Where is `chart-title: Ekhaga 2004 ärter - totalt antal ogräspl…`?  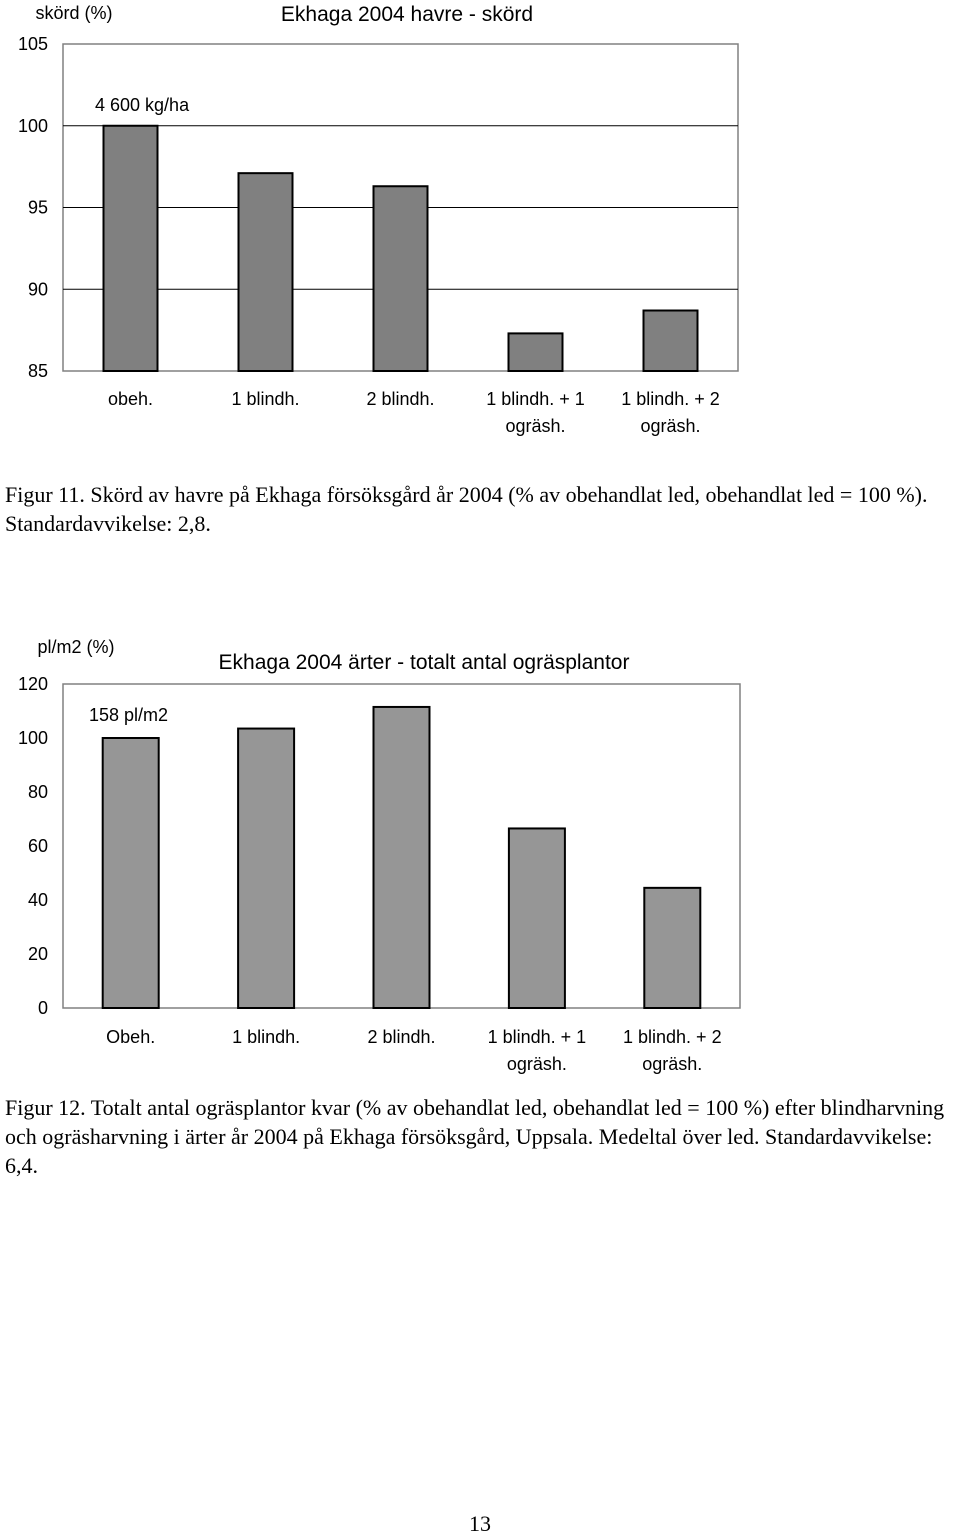 chart-title: Ekhaga 2004 ärter - totalt antal ogräspl… is located at coordinates (424, 662).